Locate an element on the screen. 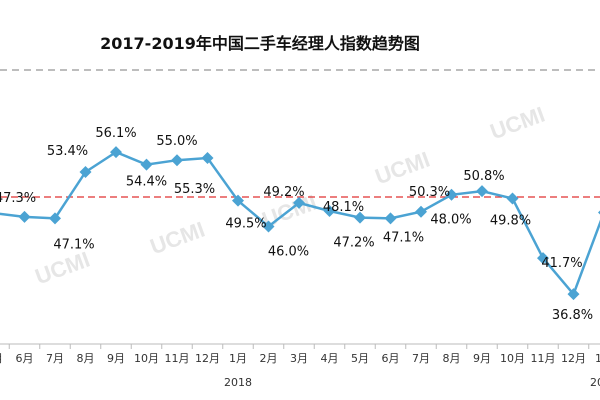  data-label: 46.0% is located at coordinates (288, 251).